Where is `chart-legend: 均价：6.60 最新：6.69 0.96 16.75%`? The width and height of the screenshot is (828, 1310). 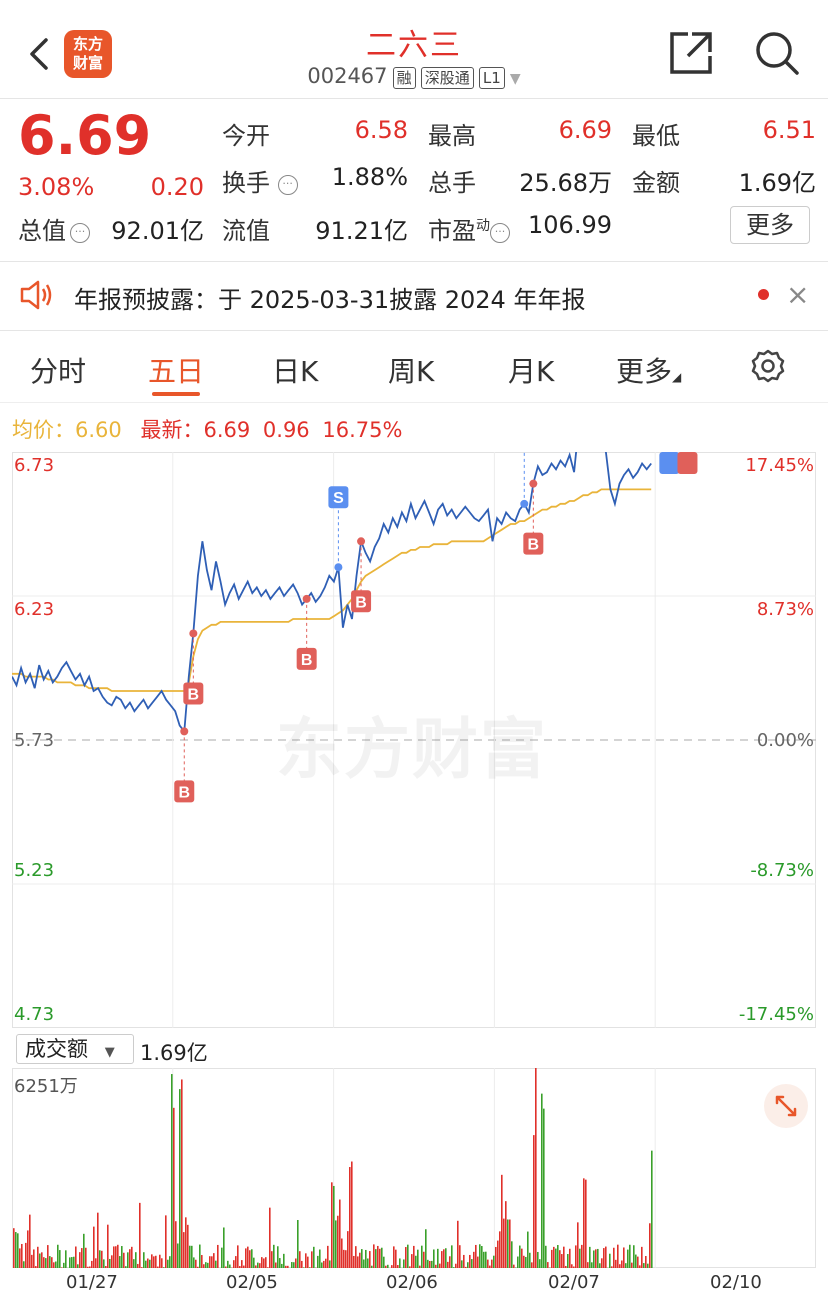
chart-legend: 均价：6.60 最新：6.69 0.96 16.75% is located at coordinates (207, 429).